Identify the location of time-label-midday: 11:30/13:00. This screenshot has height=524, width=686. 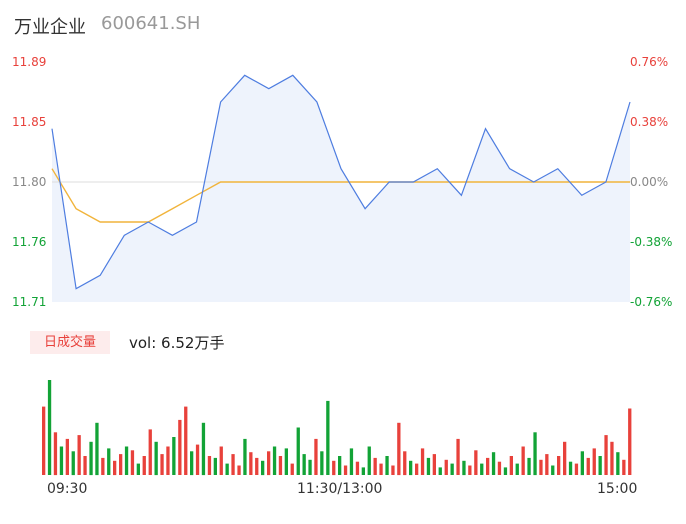
(340, 489).